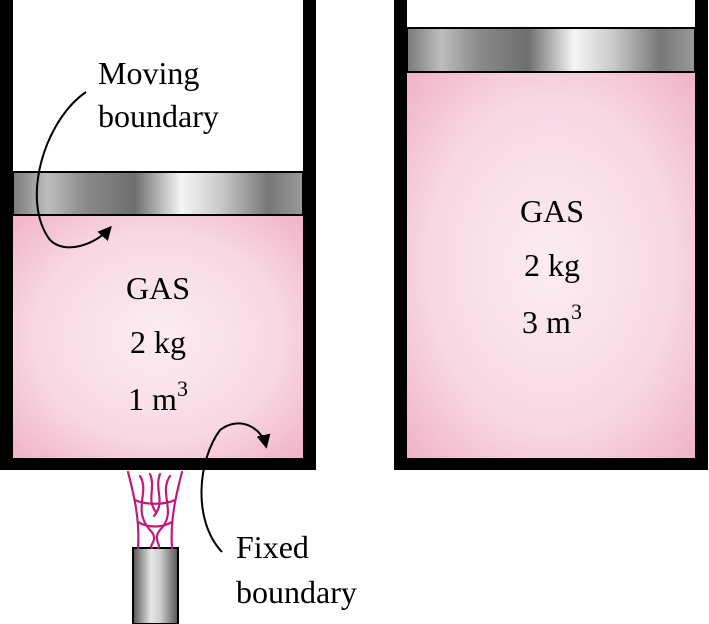 The width and height of the screenshot is (709, 624). What do you see at coordinates (155, 585) in the screenshot?
I see `burner-tube` at bounding box center [155, 585].